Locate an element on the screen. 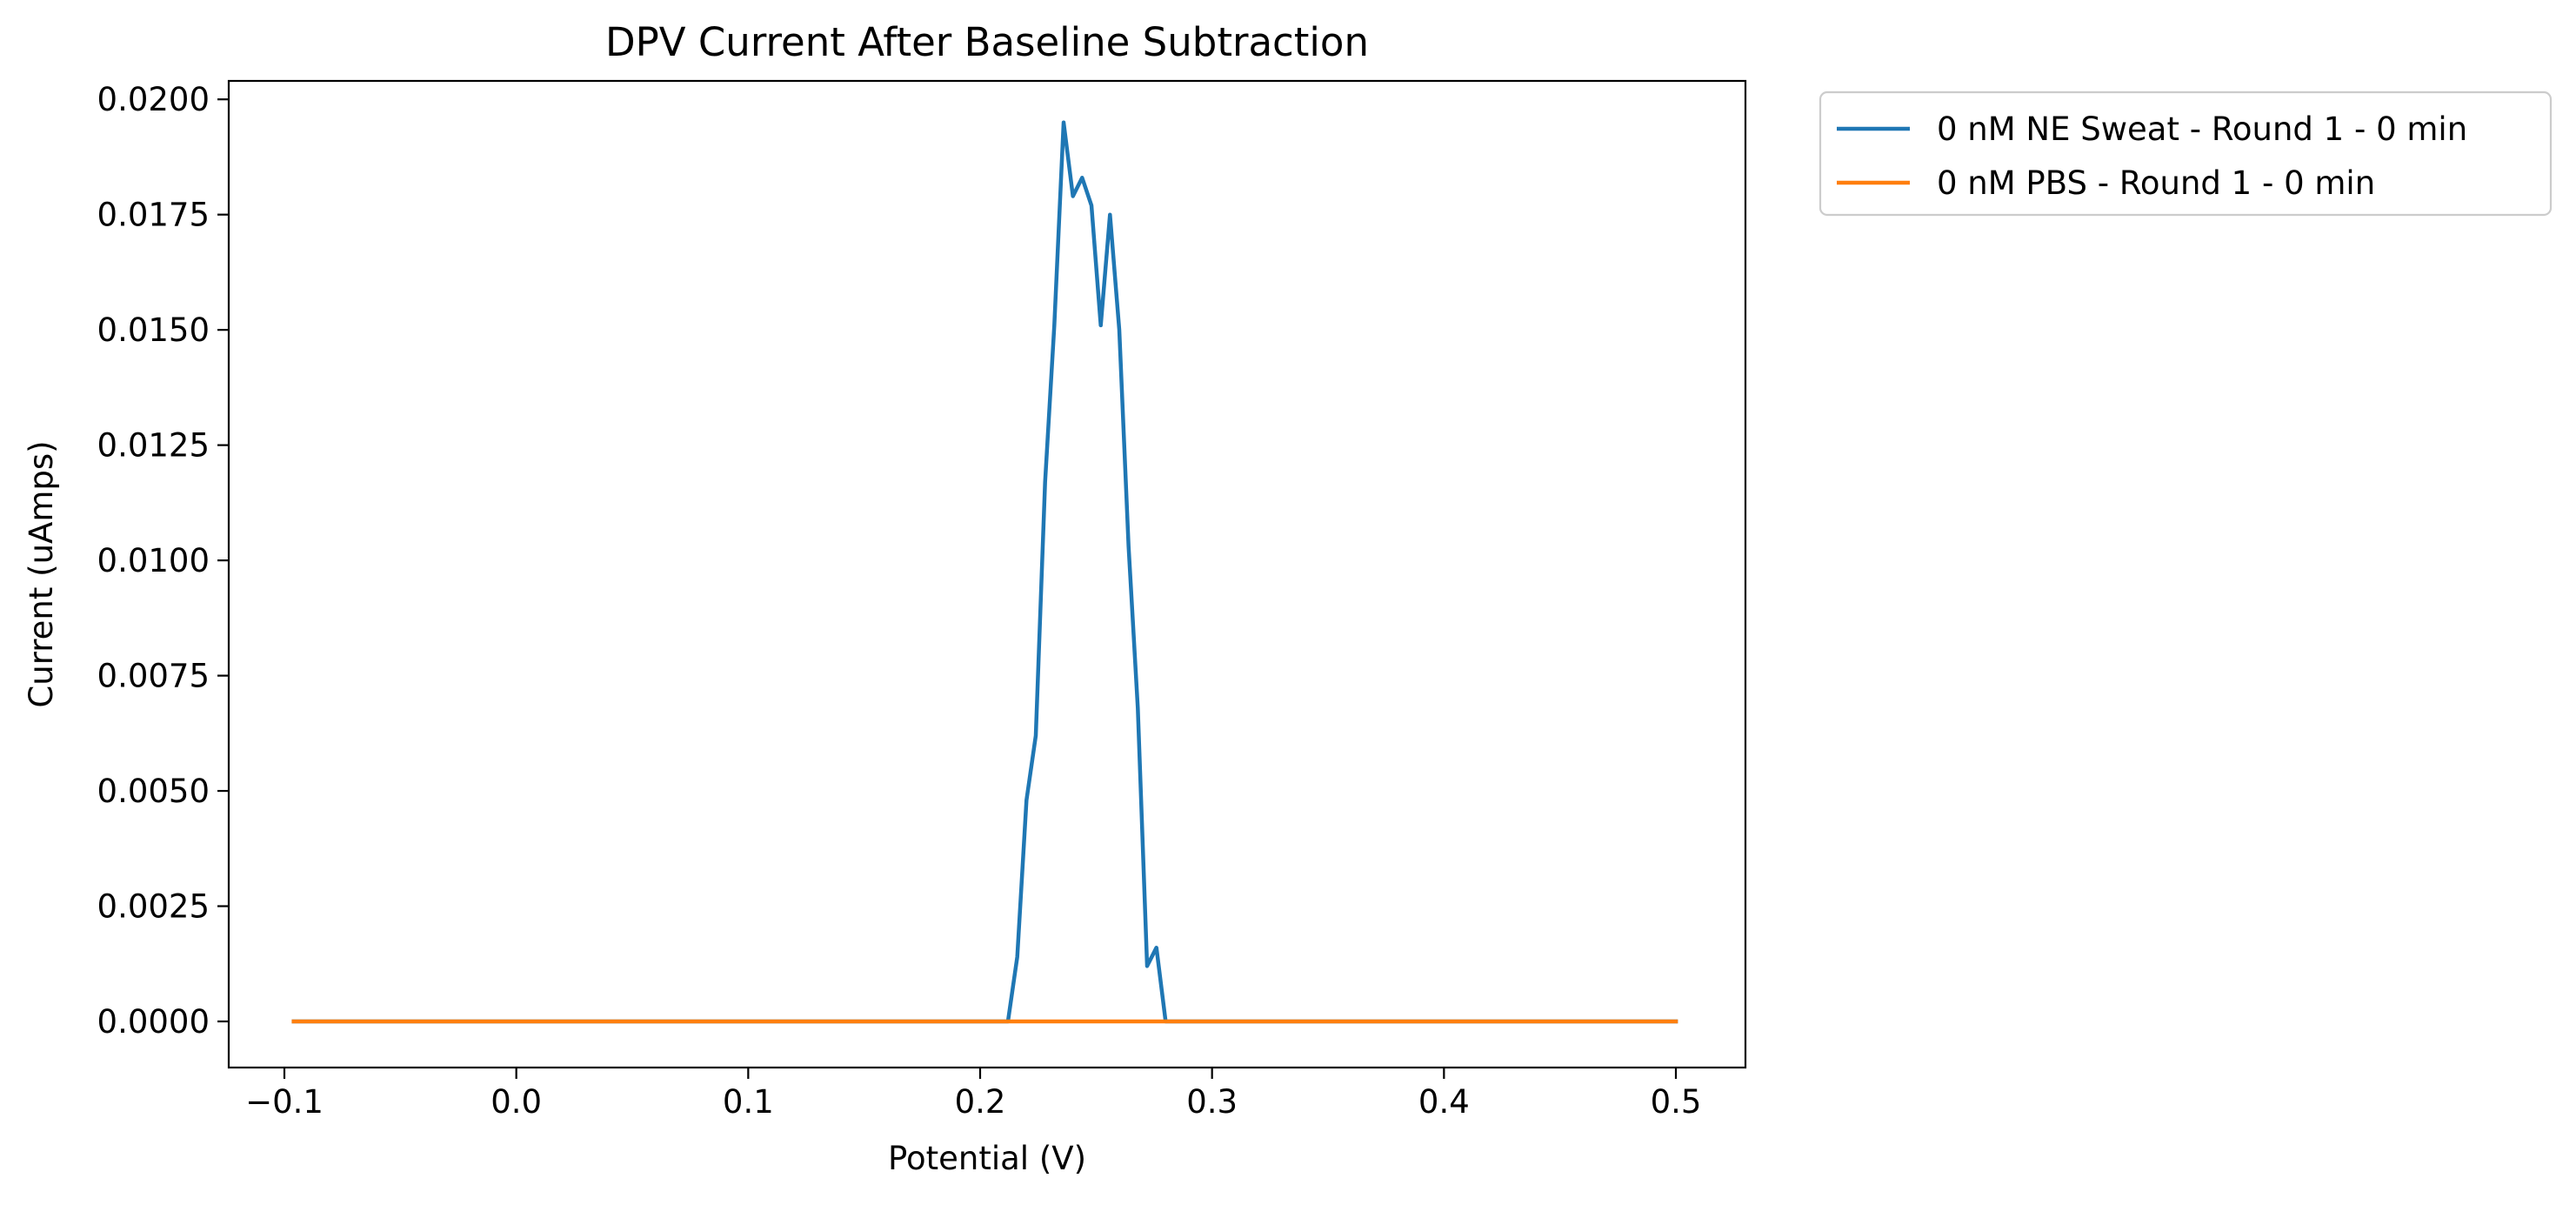 This screenshot has height=1205, width=2576. x-axis: −0.1 0.0 0.1 0.2 0.3 0.4 0.5 is located at coordinates (973, 1094).